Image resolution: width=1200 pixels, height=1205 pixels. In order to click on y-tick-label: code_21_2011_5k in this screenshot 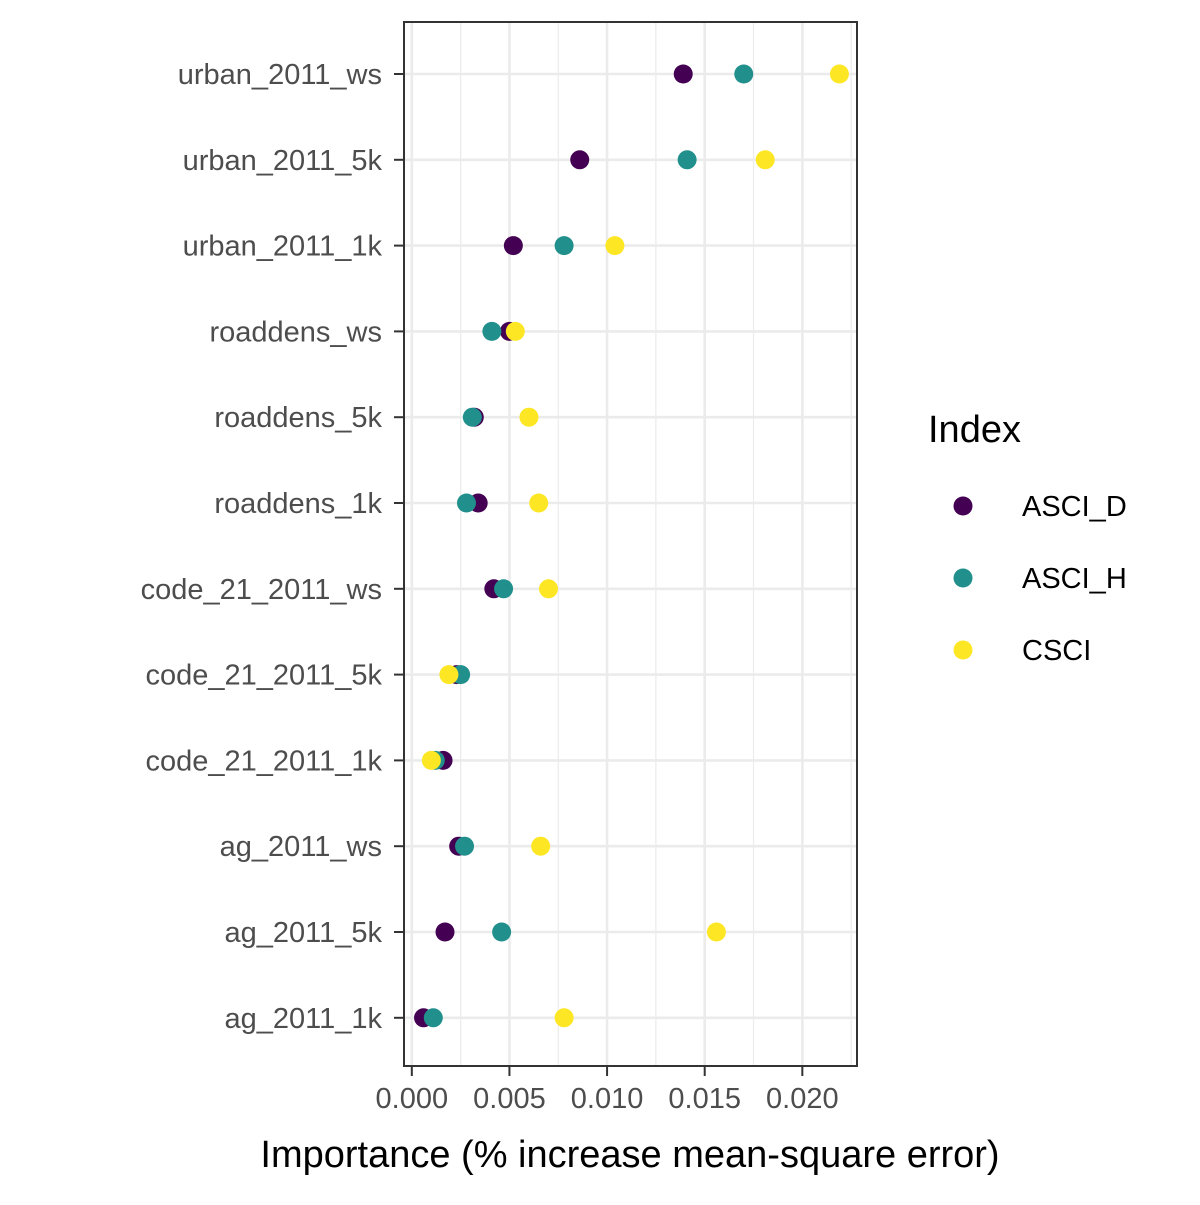, I will do `click(263, 676)`.